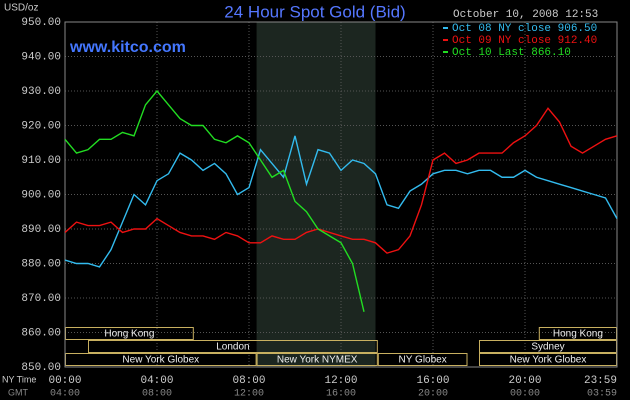  What do you see at coordinates (340, 381) in the screenshot?
I see `x-tick-label: 12:00` at bounding box center [340, 381].